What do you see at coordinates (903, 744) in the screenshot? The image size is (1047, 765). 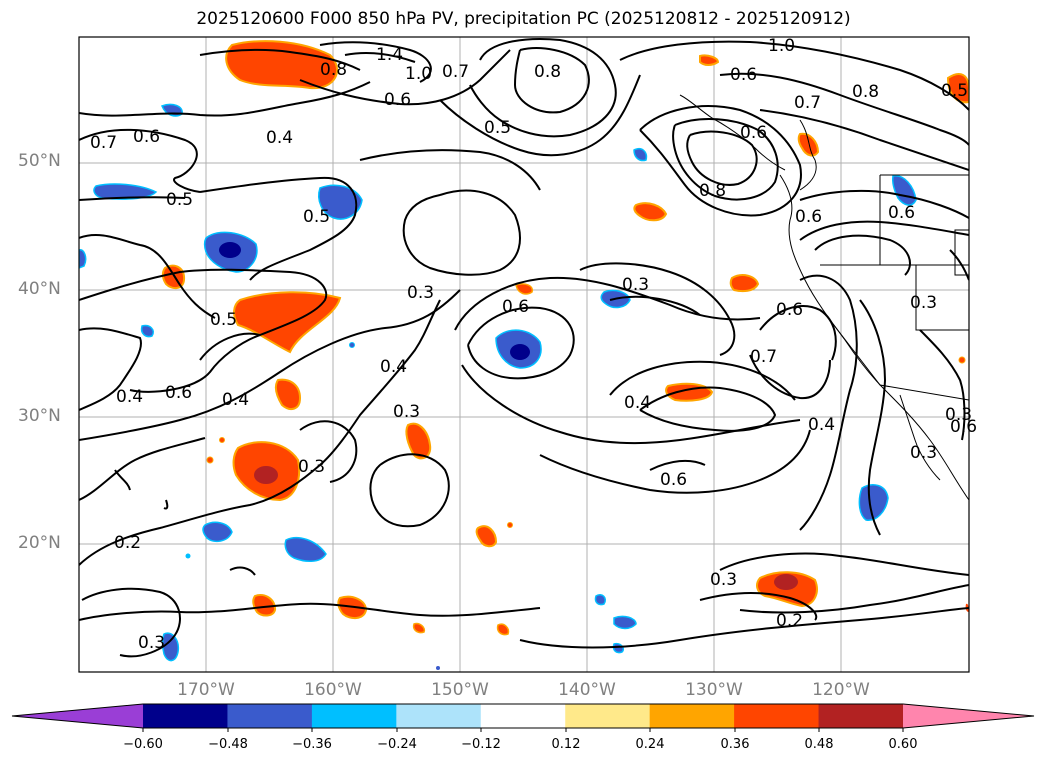 I see `colorbar-tick-label: 0.60` at bounding box center [903, 744].